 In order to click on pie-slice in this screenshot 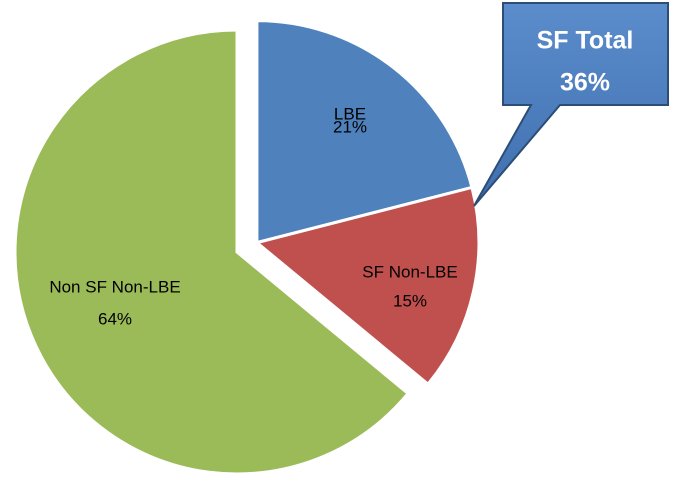, I will do `click(364, 132)`.